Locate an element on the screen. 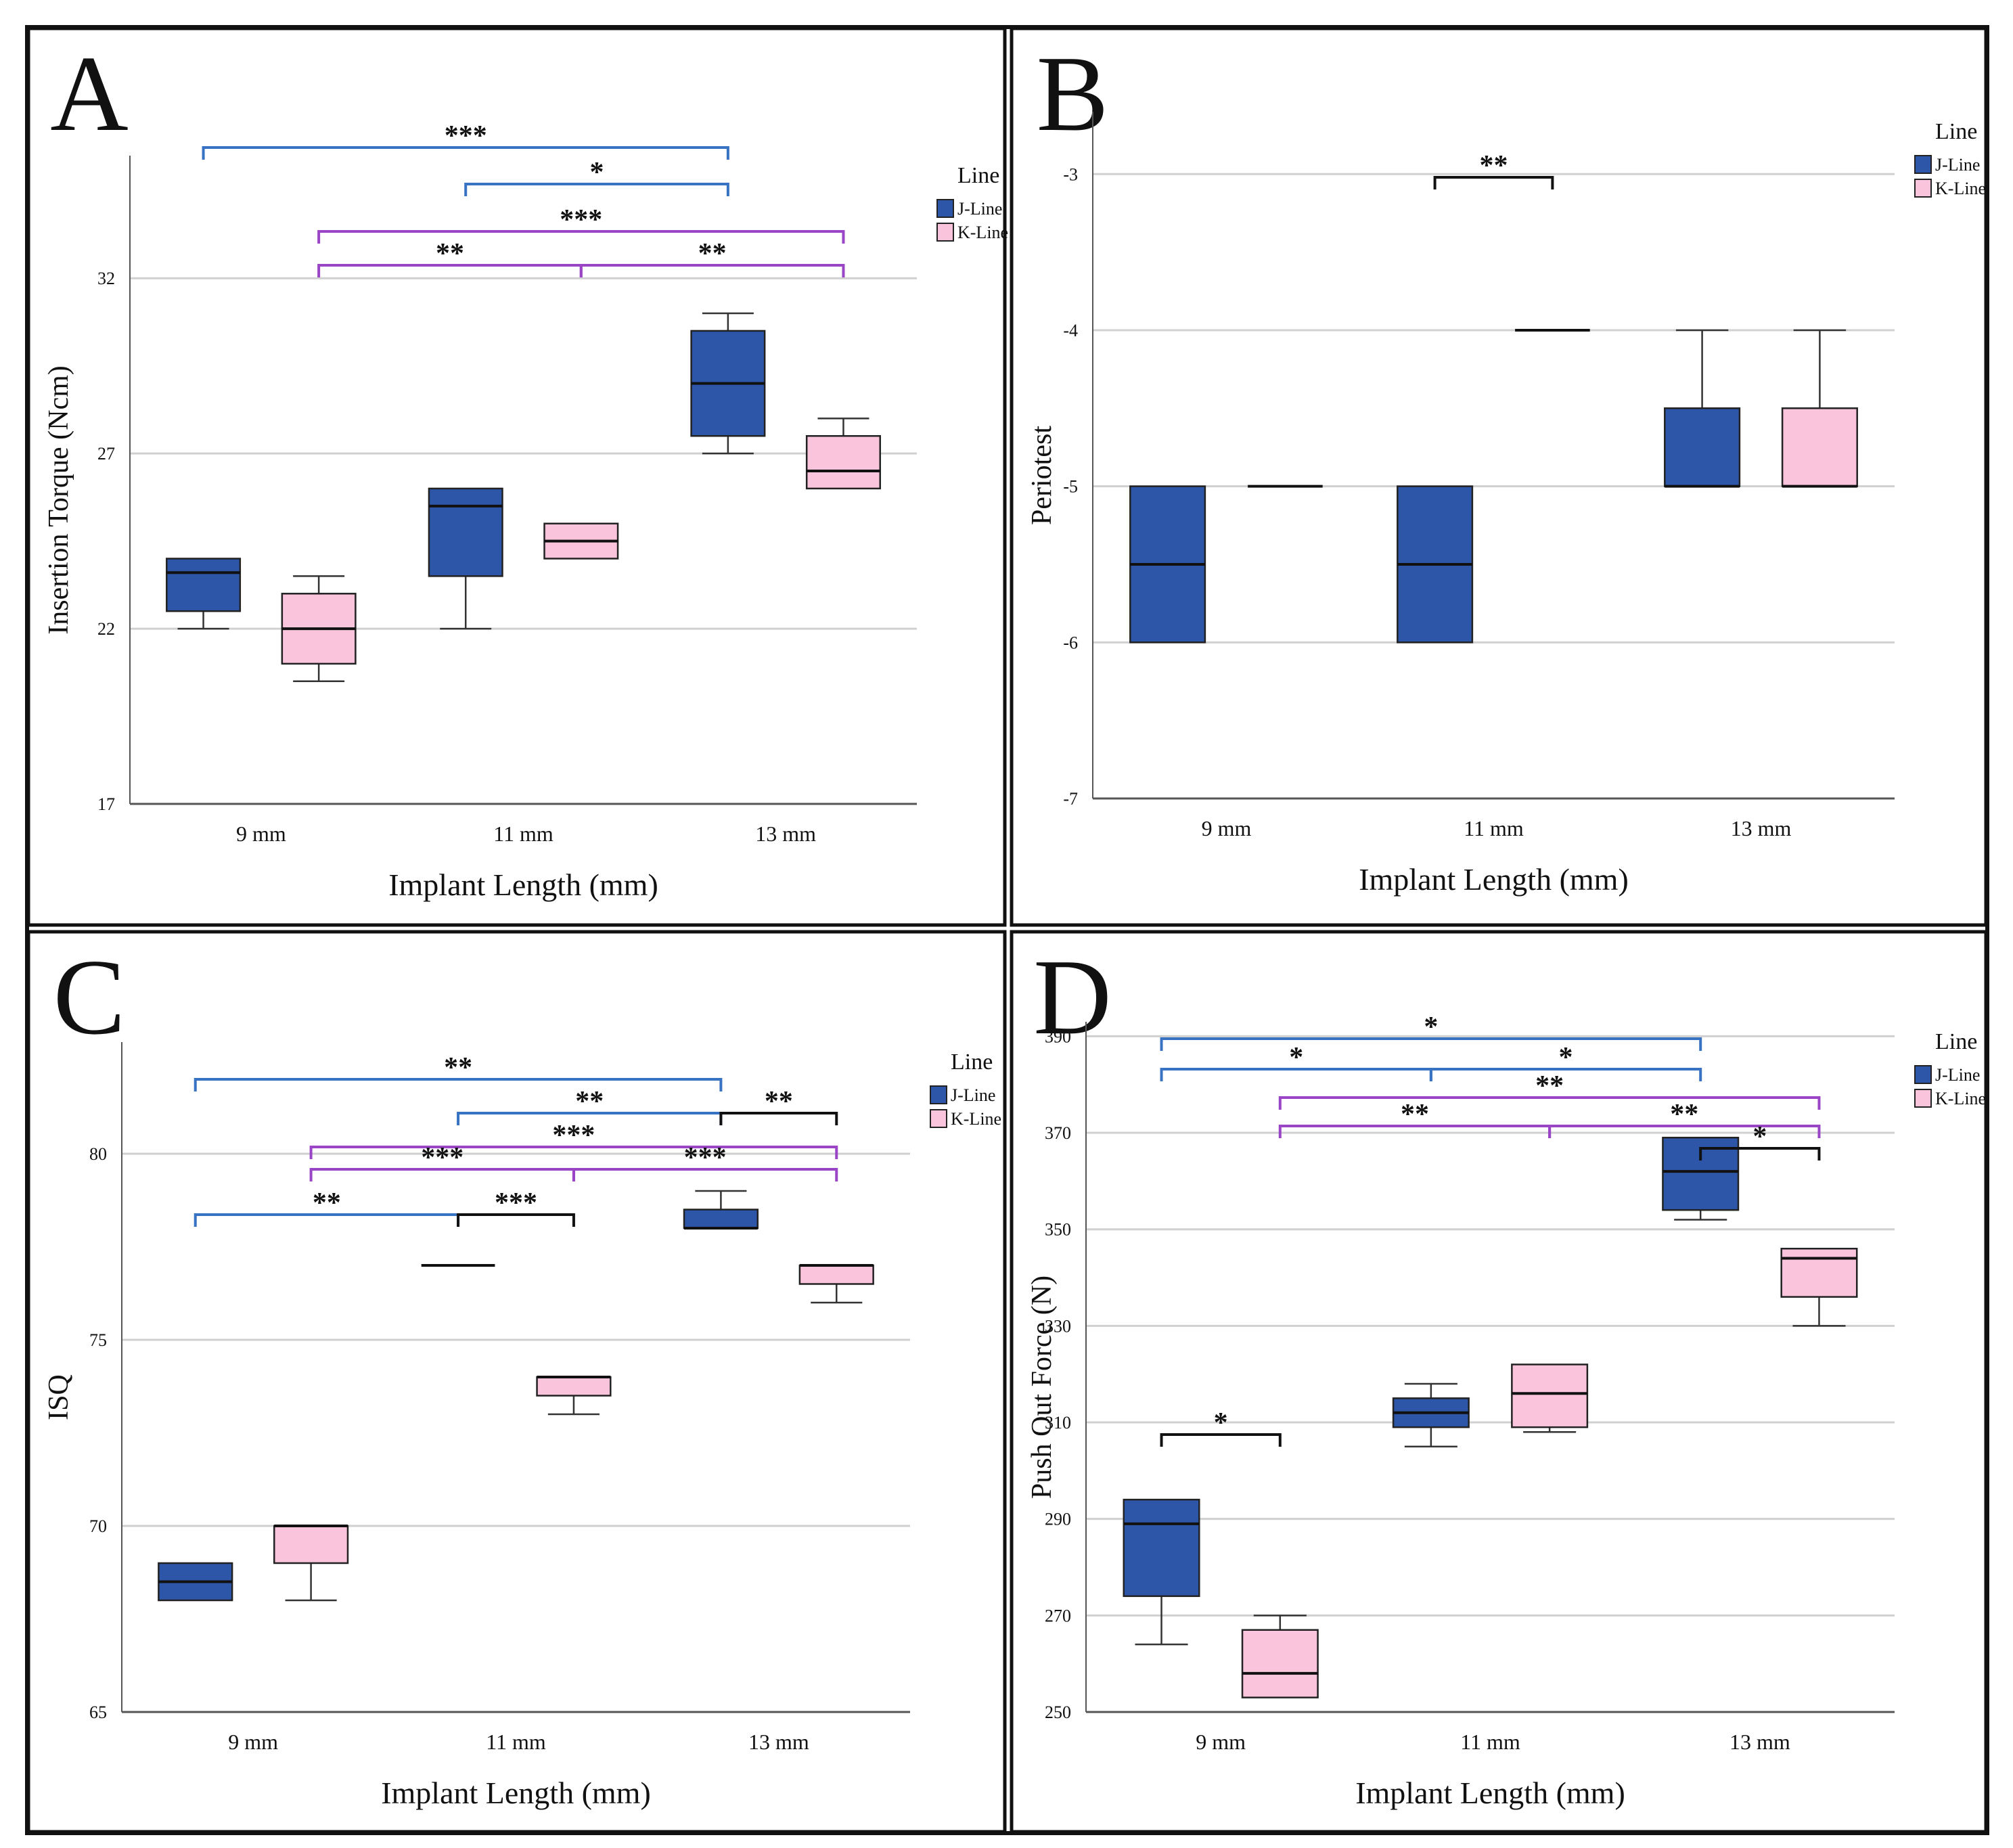 Image resolution: width=2013 pixels, height=1848 pixels. y-tick-label: 350 is located at coordinates (1058, 1230).